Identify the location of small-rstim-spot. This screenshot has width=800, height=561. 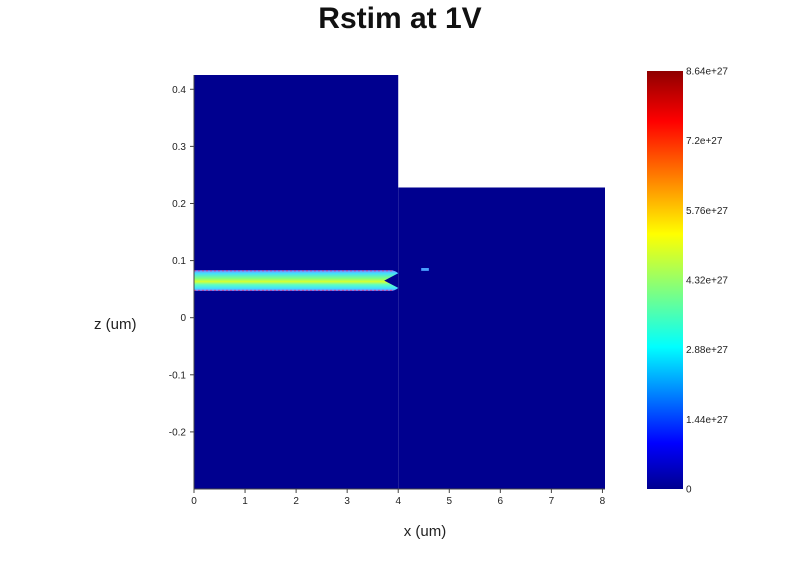
(425, 269).